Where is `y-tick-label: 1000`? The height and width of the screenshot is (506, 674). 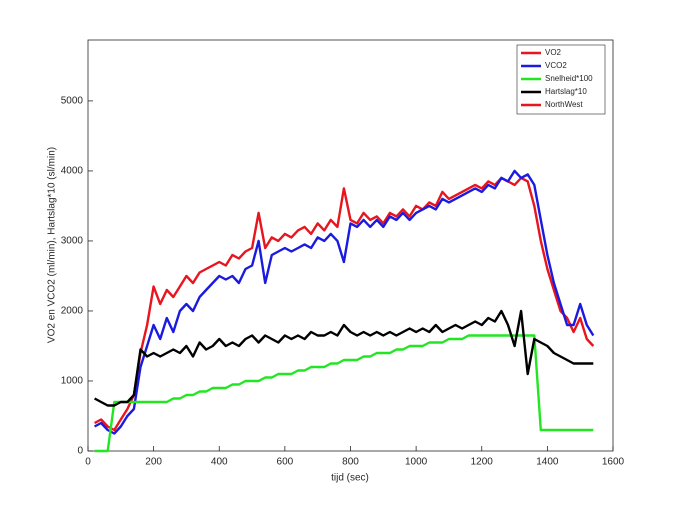
y-tick-label: 1000 is located at coordinates (72, 381).